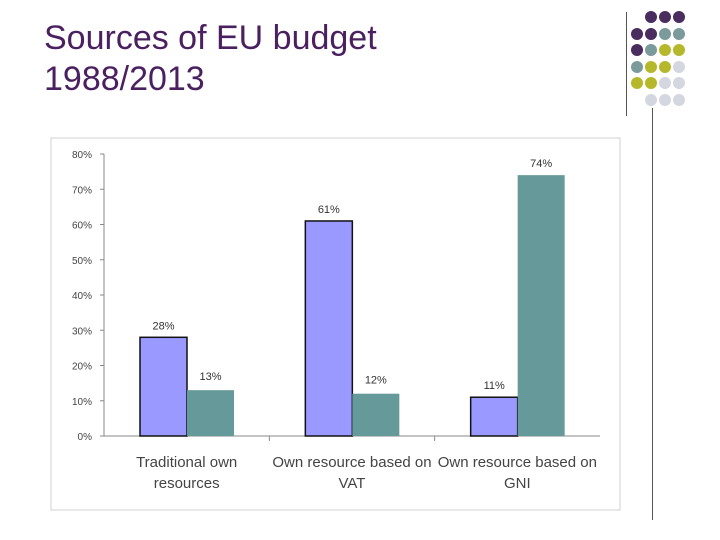 The height and width of the screenshot is (540, 720). What do you see at coordinates (541, 164) in the screenshot?
I see `data-label: 74%` at bounding box center [541, 164].